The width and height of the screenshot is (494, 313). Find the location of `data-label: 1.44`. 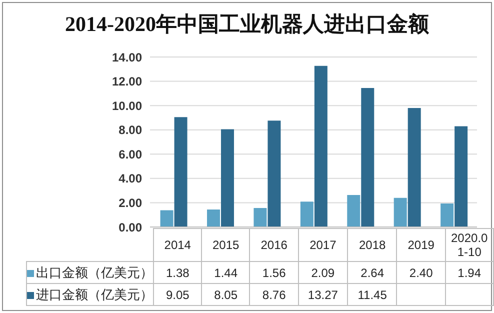

data-label: 1.44 is located at coordinates (226, 273).